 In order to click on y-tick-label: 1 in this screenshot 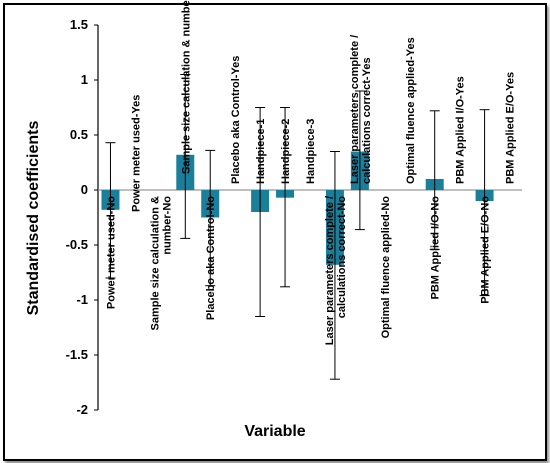, I will do `click(84, 79)`.